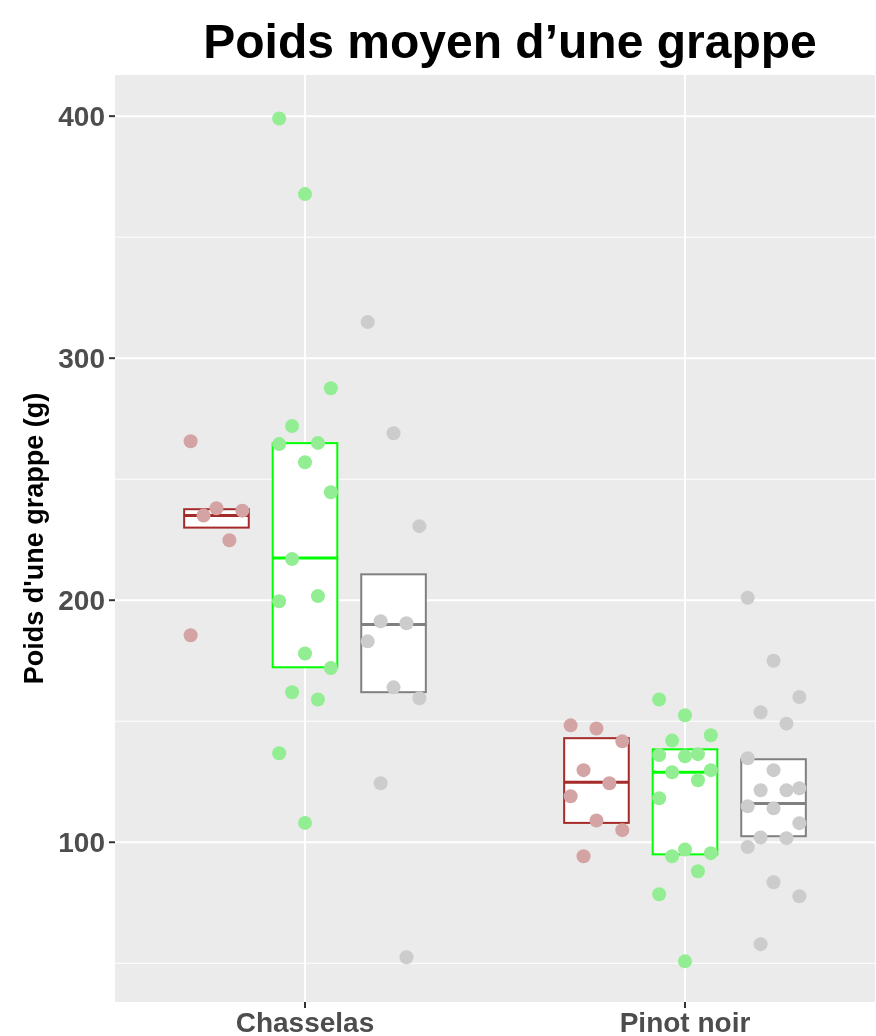  I want to click on x-tick-label: Pinot noir, so click(685, 1021).